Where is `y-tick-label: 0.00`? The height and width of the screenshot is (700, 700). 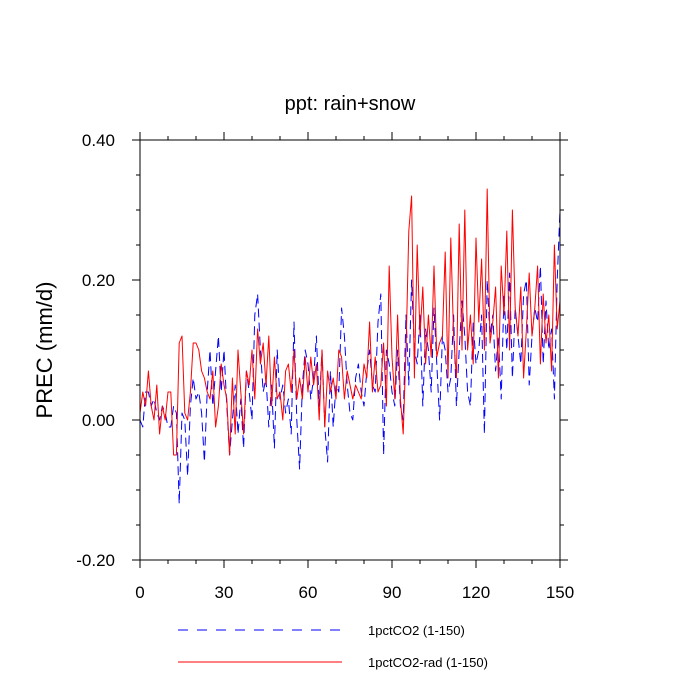
y-tick-label: 0.00 is located at coordinates (98, 420).